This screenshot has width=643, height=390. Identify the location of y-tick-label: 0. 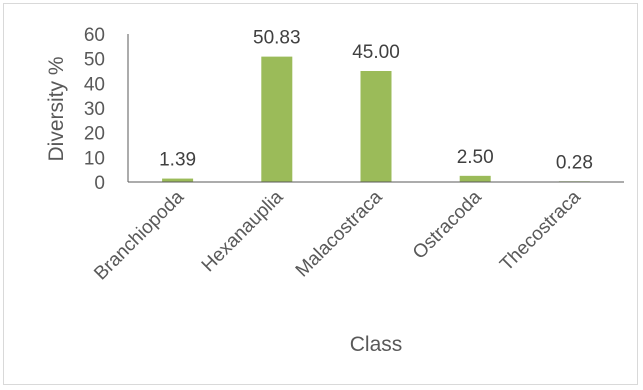
(99, 183).